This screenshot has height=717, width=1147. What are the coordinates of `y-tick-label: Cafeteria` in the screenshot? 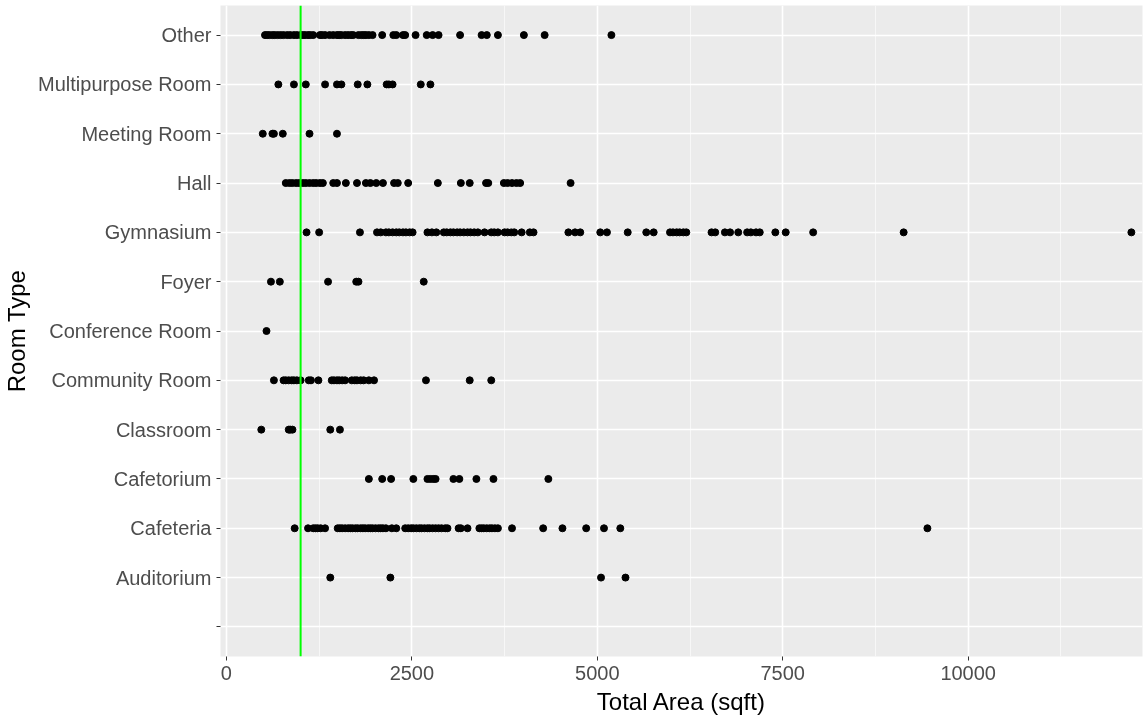 It's located at (171, 528).